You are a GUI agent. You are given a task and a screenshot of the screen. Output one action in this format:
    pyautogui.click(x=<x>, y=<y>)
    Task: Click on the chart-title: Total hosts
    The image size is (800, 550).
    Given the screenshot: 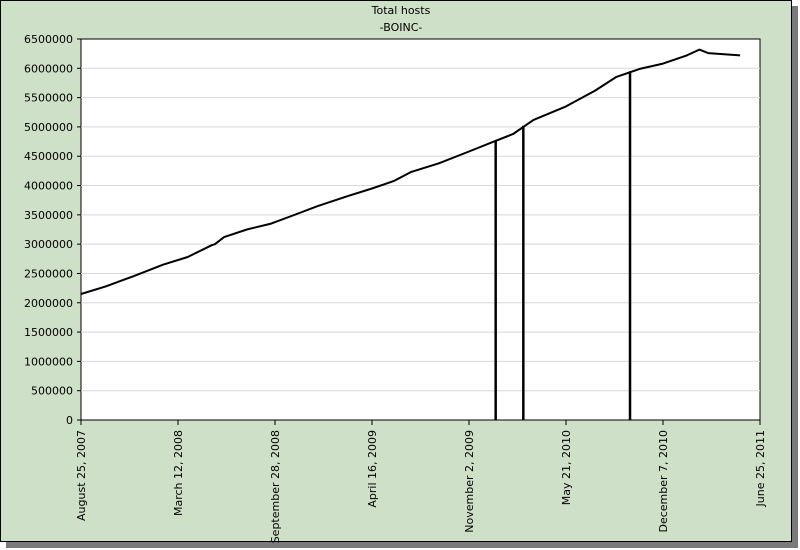 What is the action you would take?
    pyautogui.click(x=401, y=10)
    